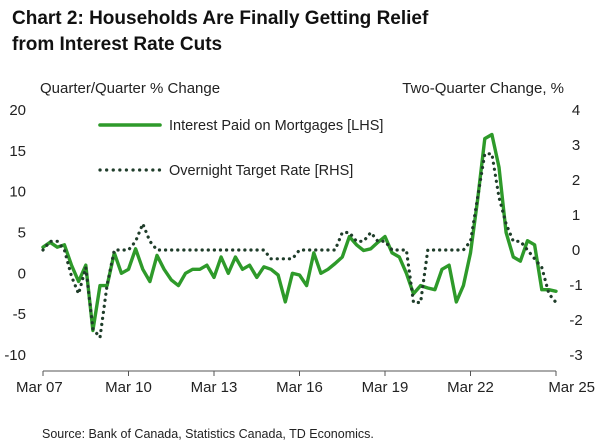 Image resolution: width=600 pixels, height=448 pixels. What do you see at coordinates (214, 387) in the screenshot?
I see `x-tick-label: Mar 13` at bounding box center [214, 387].